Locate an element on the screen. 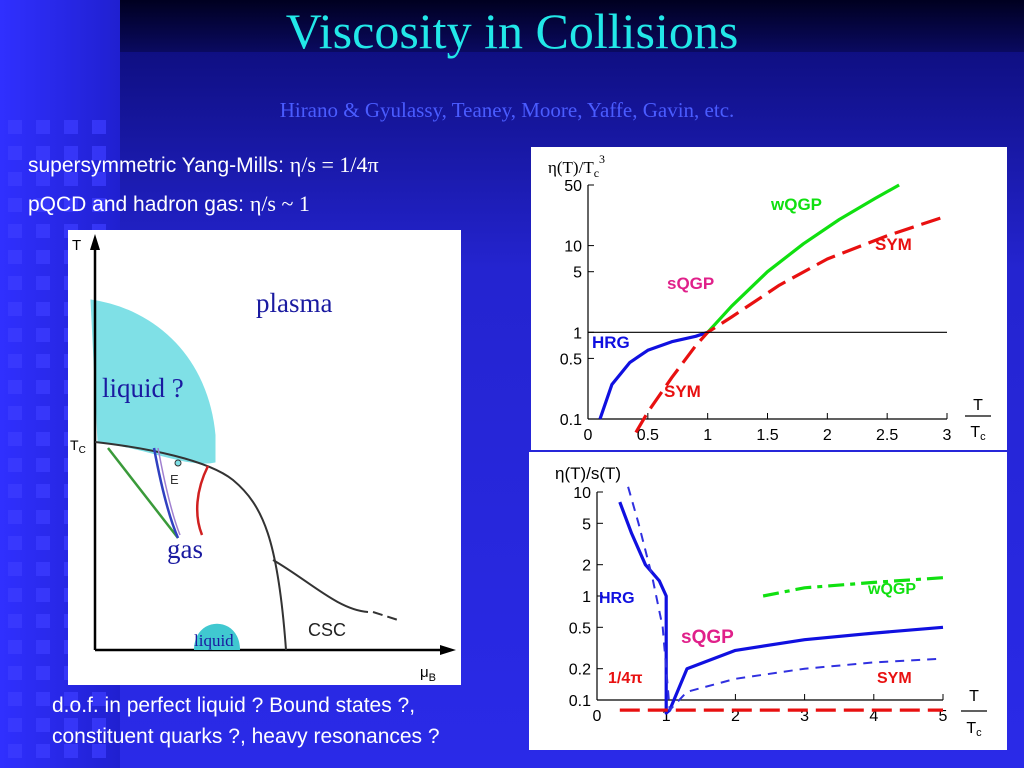 Image resolution: width=1024 pixels, height=768 pixels. top-chart-xlabel: T Tc is located at coordinates (978, 420).